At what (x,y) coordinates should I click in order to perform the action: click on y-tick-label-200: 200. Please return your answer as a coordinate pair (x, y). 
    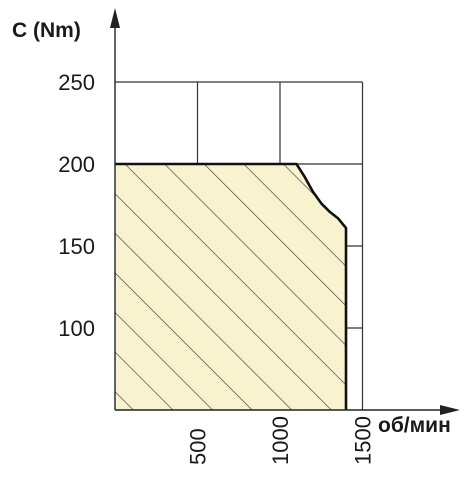
    Looking at the image, I should click on (76, 164).